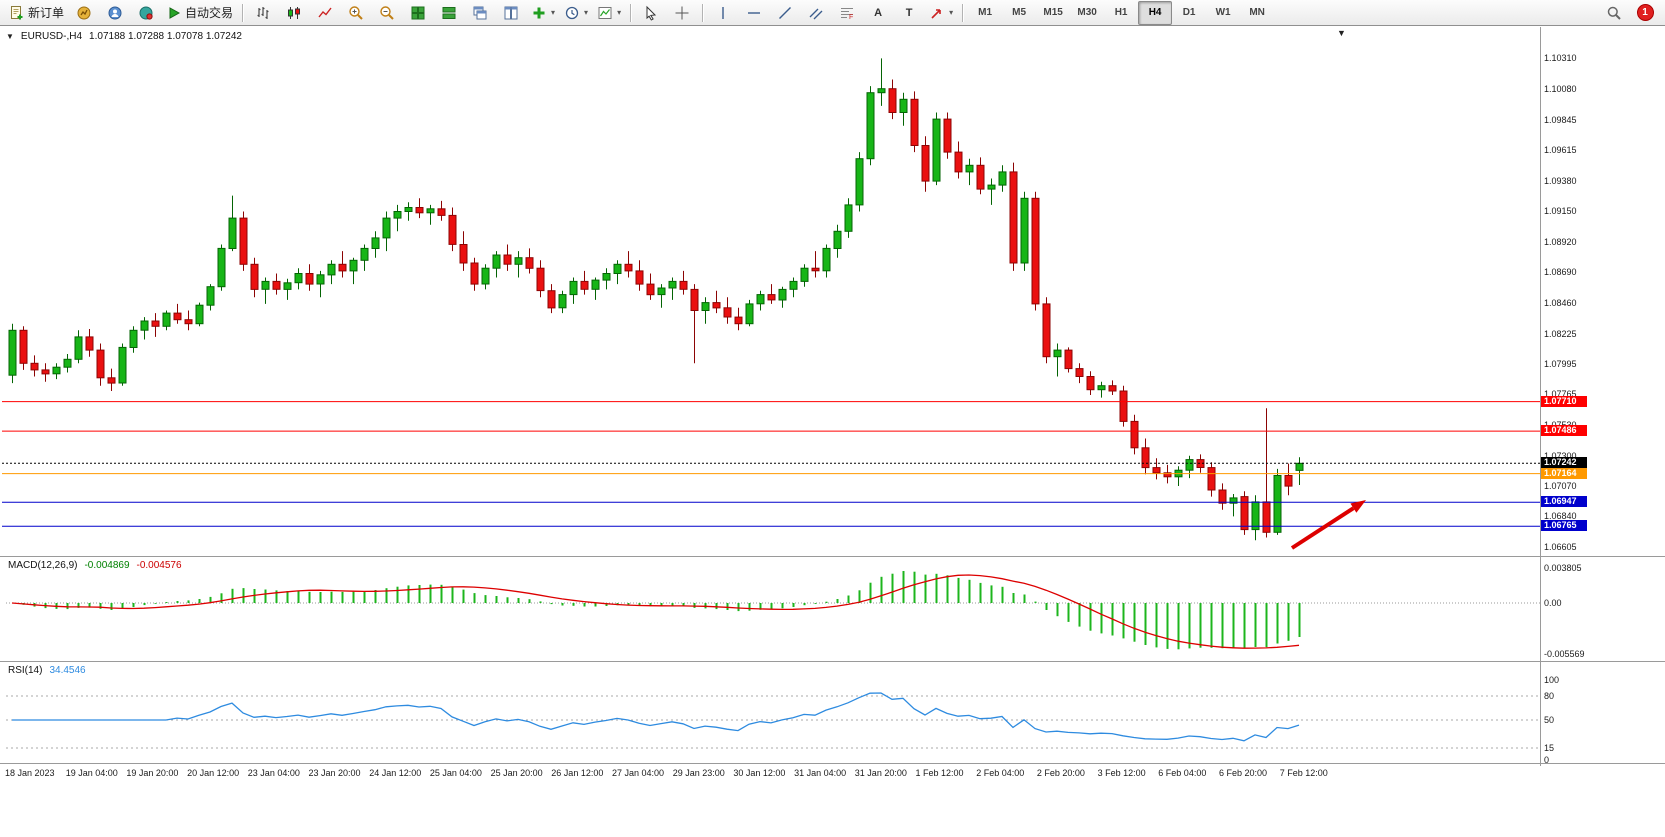 This screenshot has height=837, width=1665. I want to click on tile-windows-button, so click(418, 13).